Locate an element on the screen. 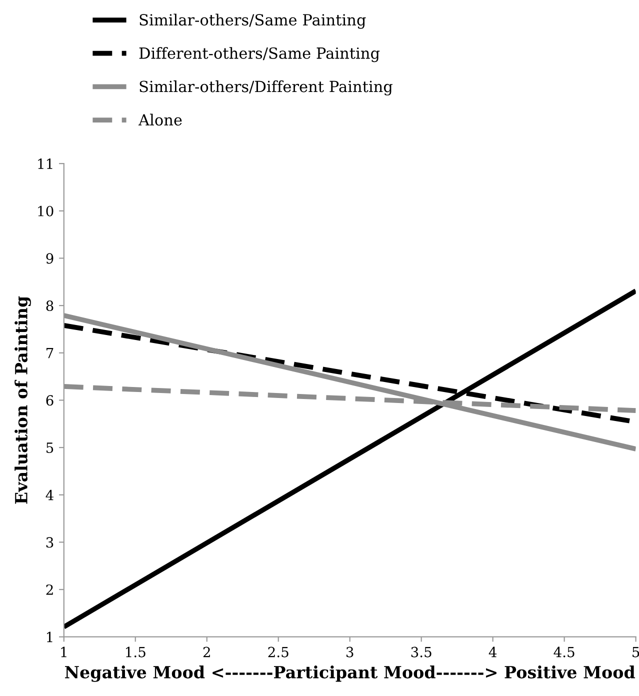 This screenshot has width=639, height=696. y-tick-label: 5 is located at coordinates (50, 447).